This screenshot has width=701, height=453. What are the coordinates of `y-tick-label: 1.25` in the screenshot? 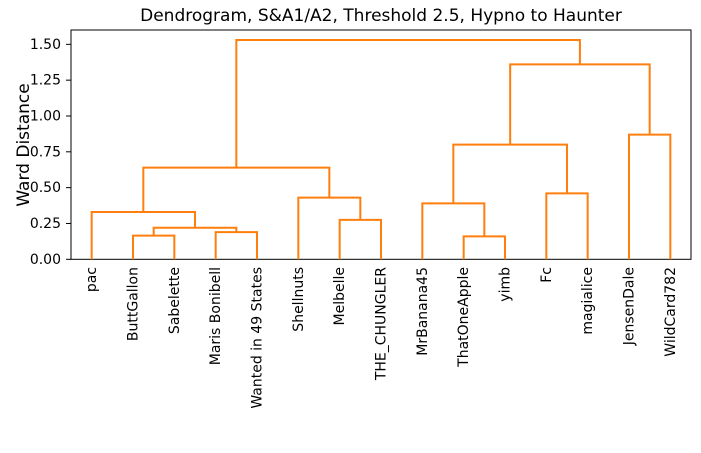 It's located at (45, 81).